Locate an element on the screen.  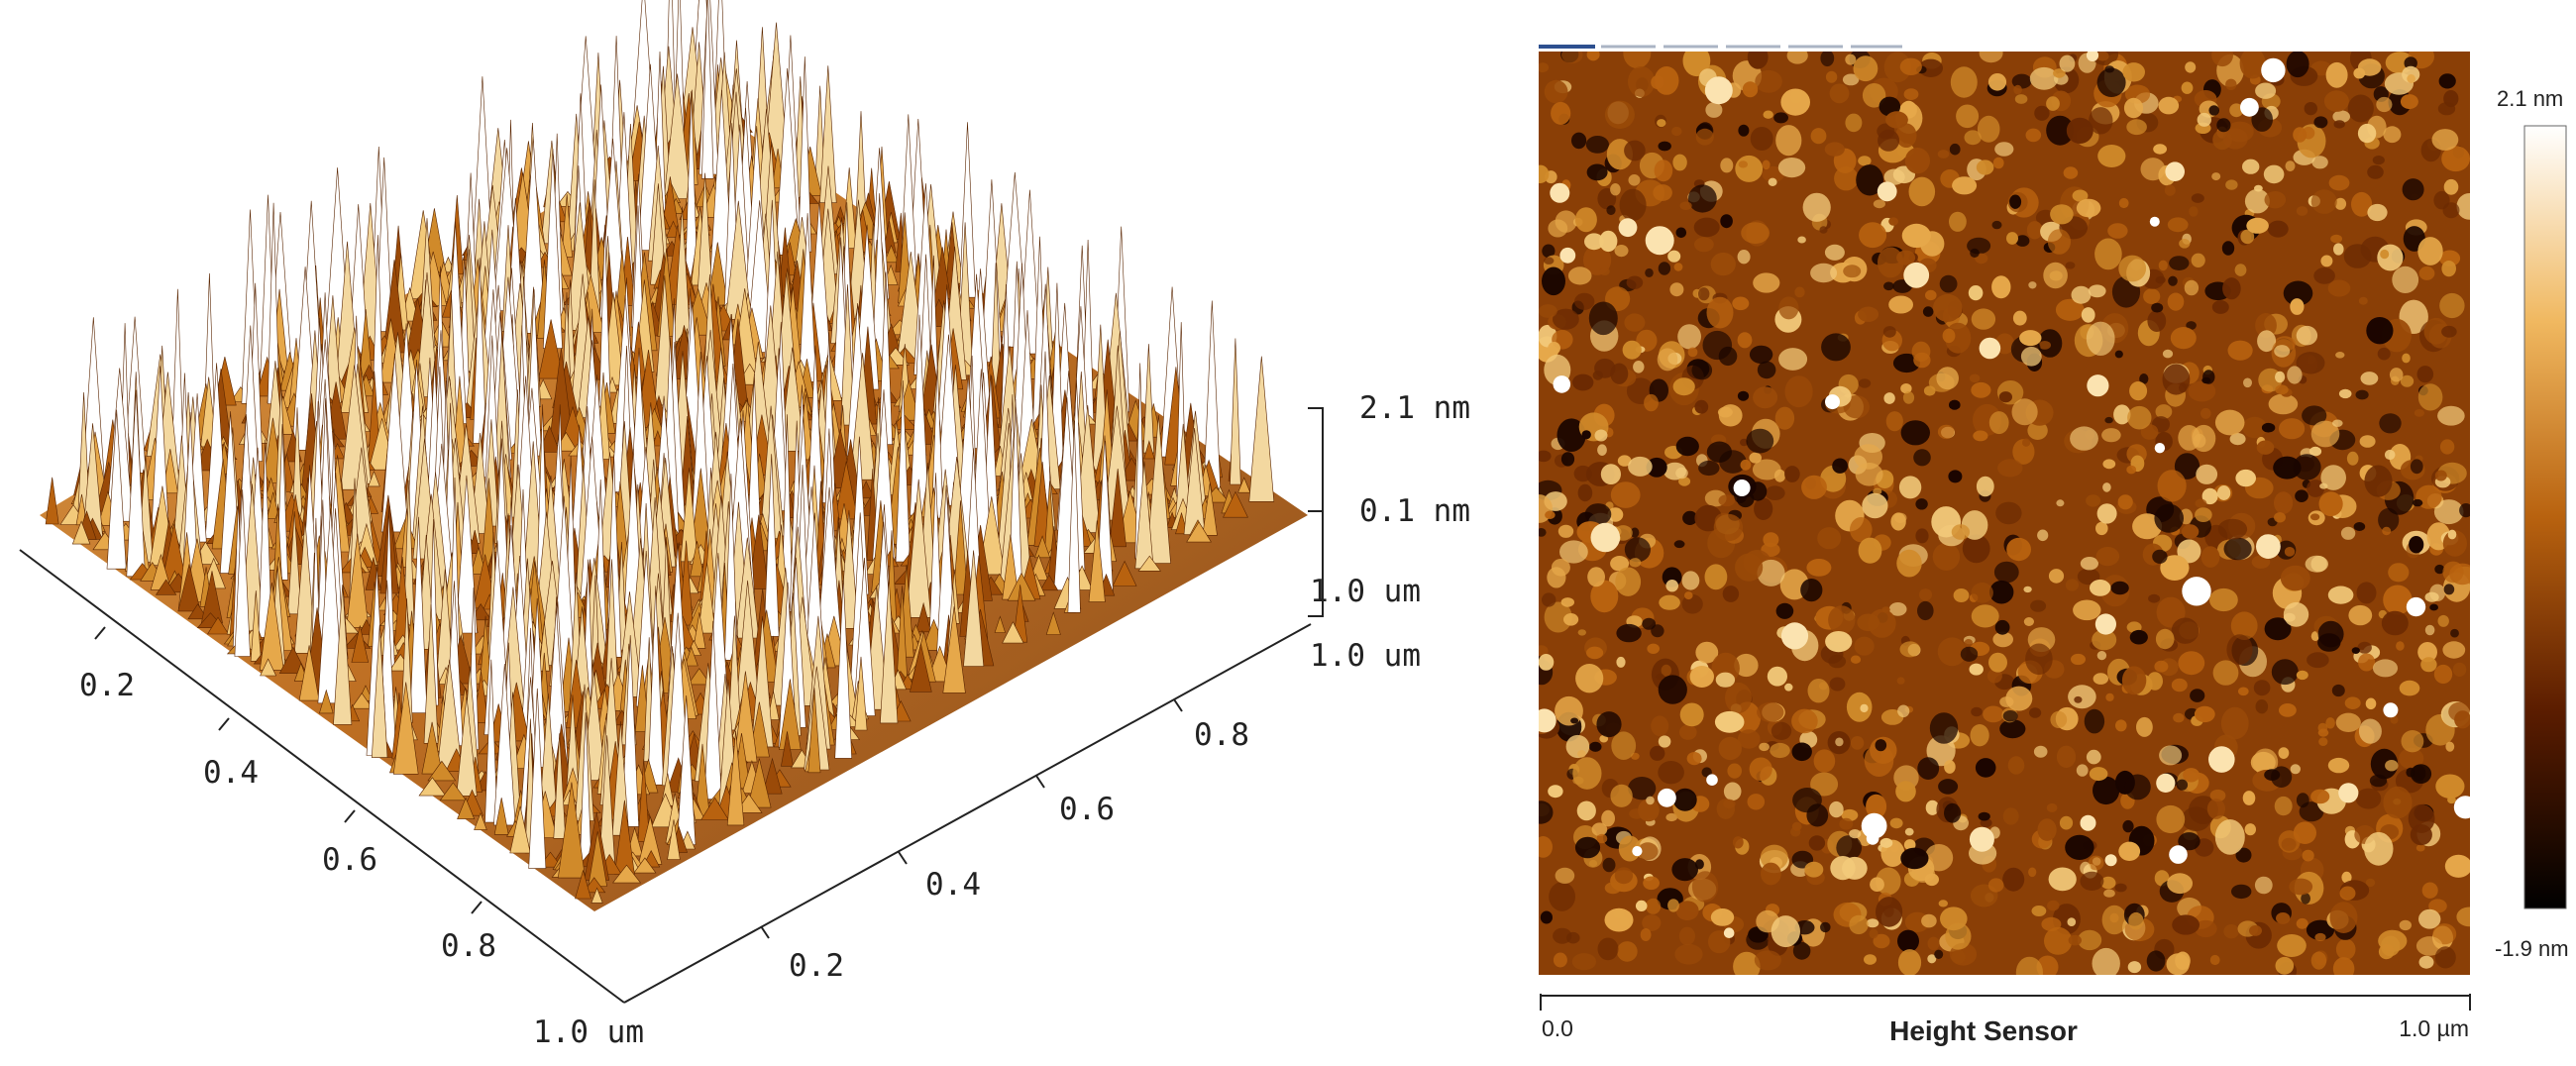
left-axis-tick is located at coordinates (477, 908).